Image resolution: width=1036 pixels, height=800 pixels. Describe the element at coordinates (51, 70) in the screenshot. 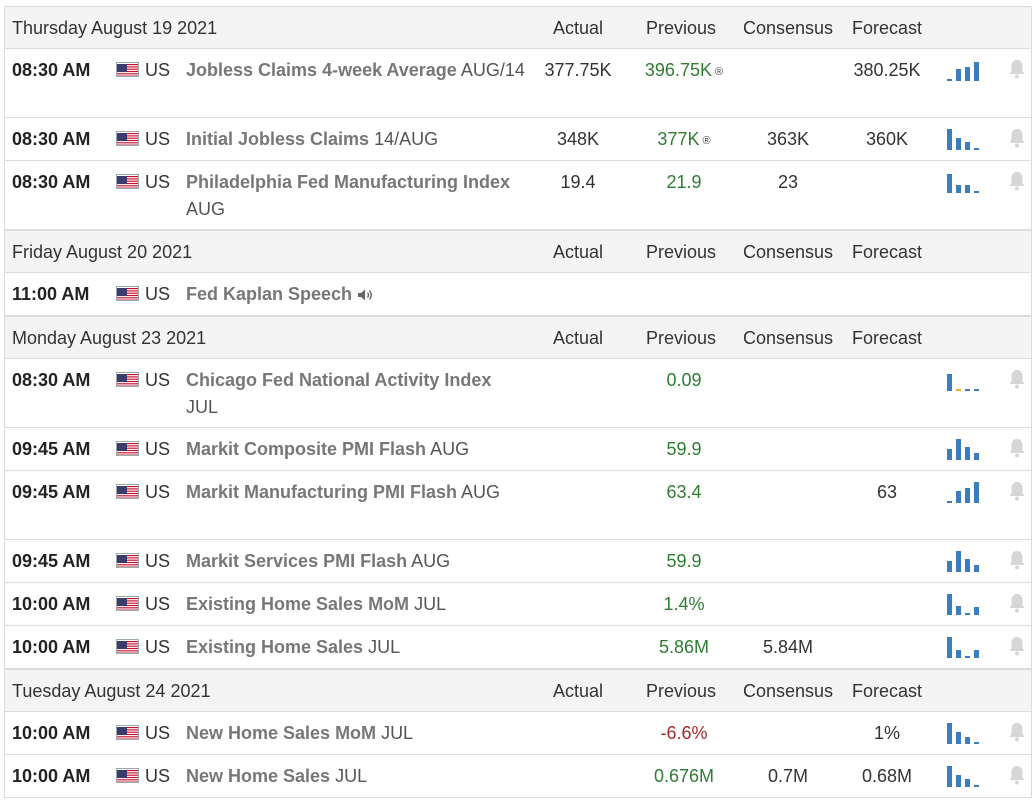

I see `event-time: 08:30 AM` at that location.